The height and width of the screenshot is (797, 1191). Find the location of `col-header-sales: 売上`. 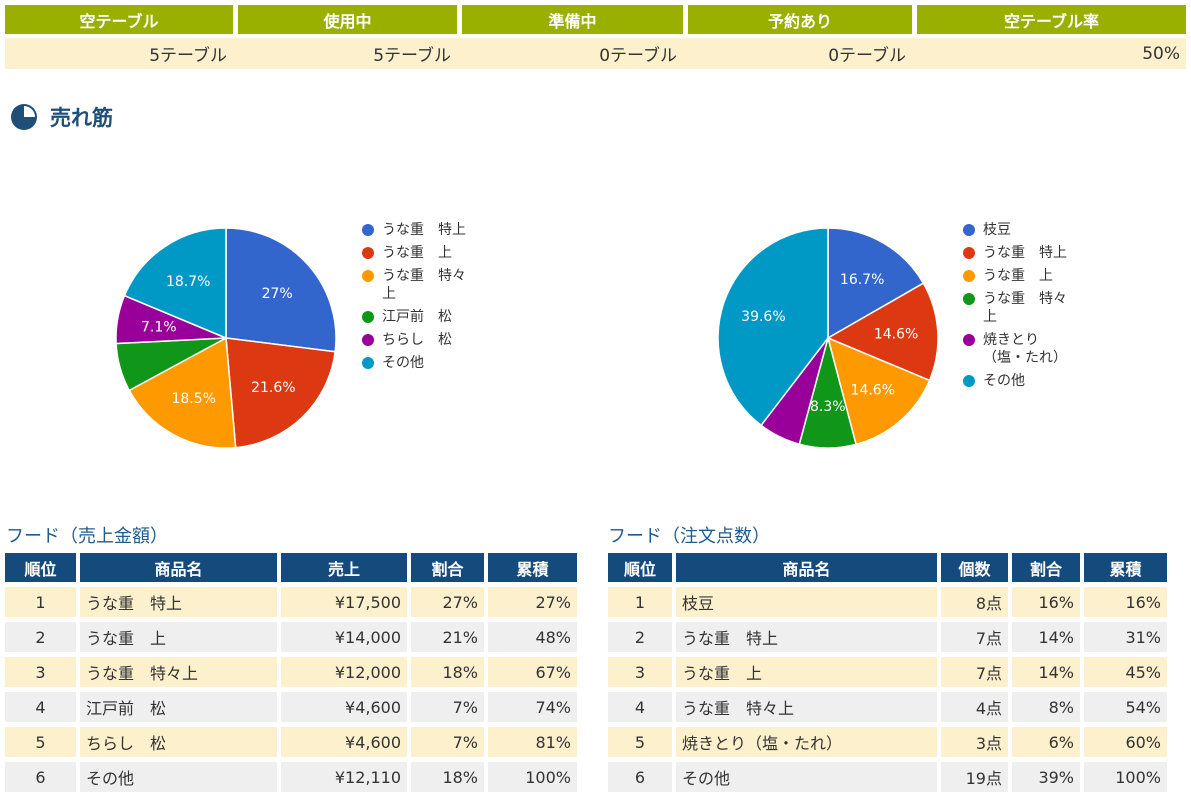

col-header-sales: 売上 is located at coordinates (344, 567).